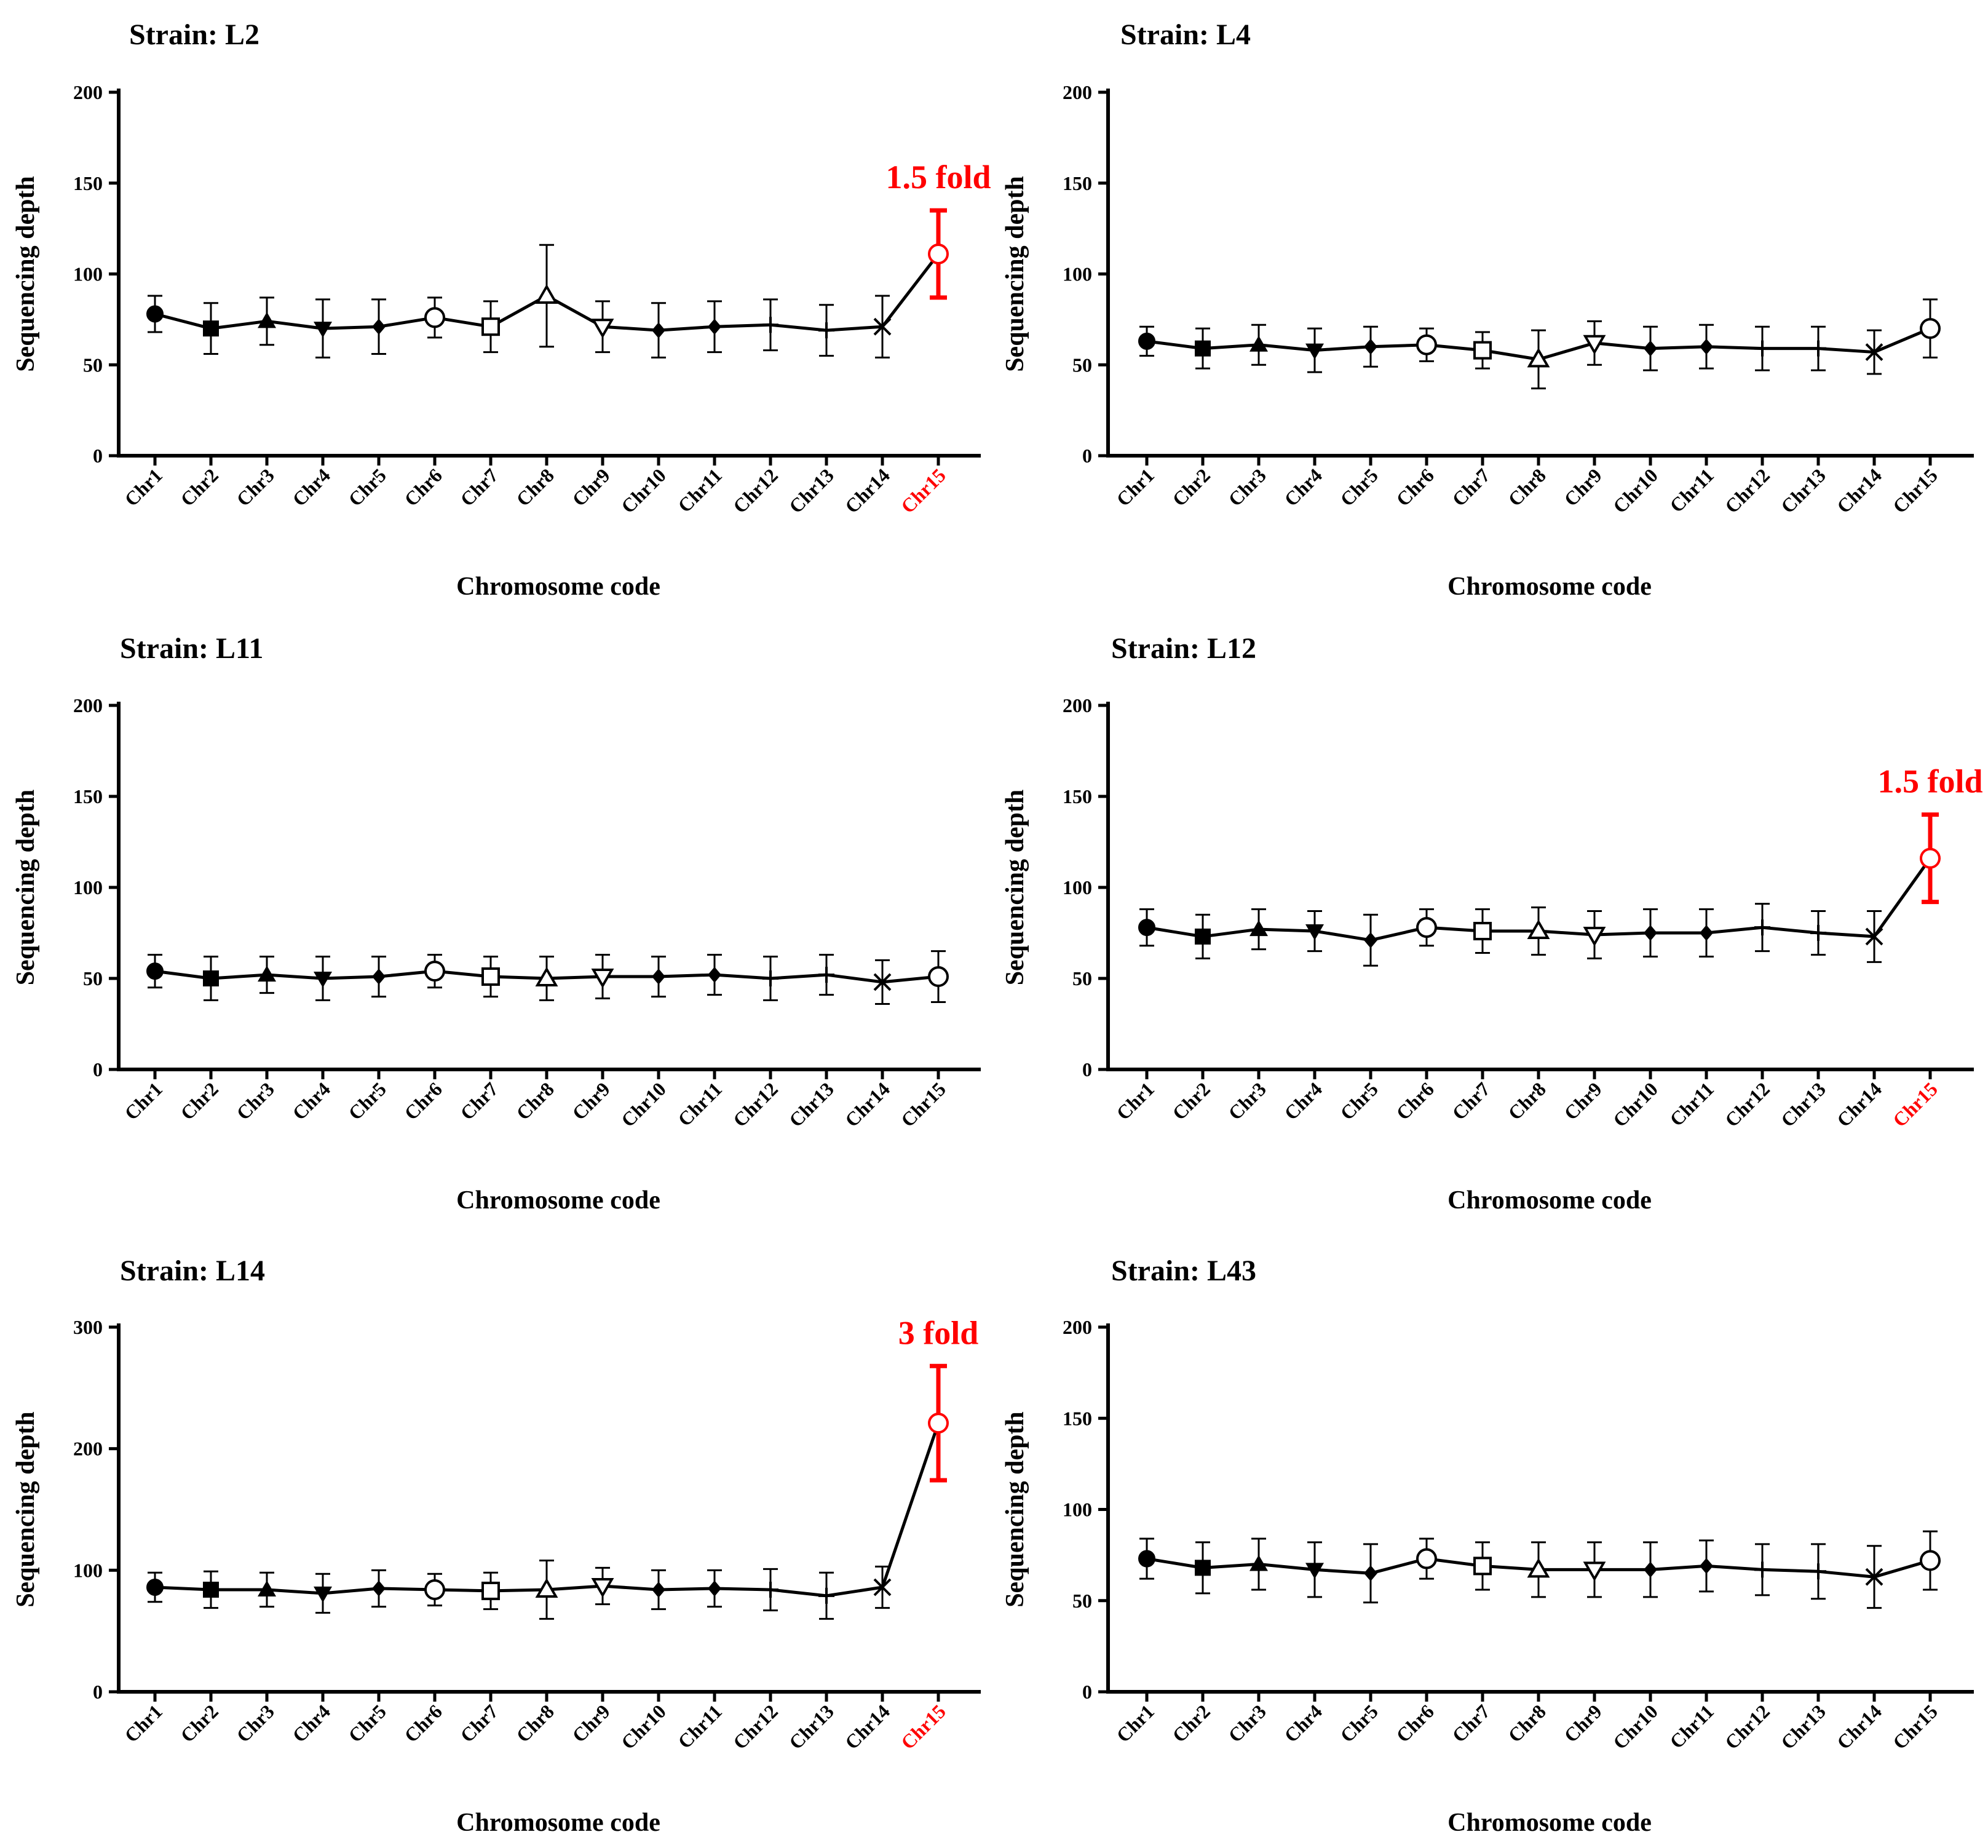 This screenshot has height=1848, width=1988. What do you see at coordinates (192, 1271) in the screenshot?
I see `panel-title: Strain: L14` at bounding box center [192, 1271].